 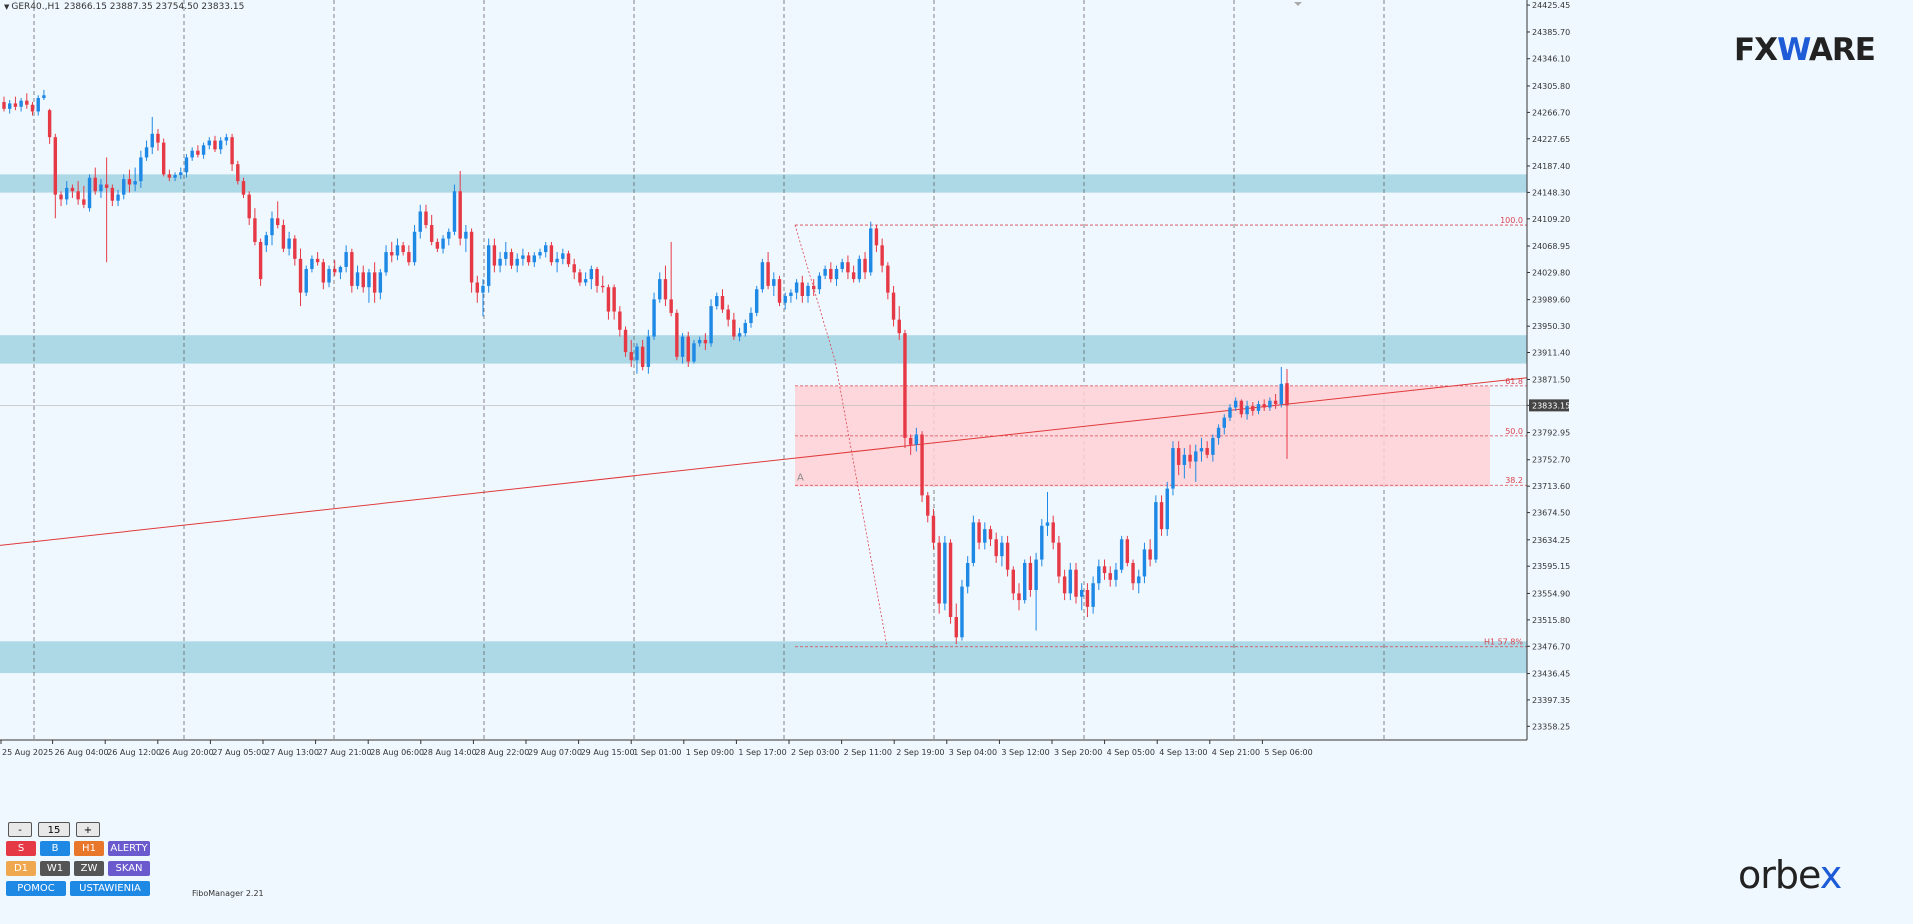 I want to click on price-tick-label: 23476.70, so click(x=1551, y=646).